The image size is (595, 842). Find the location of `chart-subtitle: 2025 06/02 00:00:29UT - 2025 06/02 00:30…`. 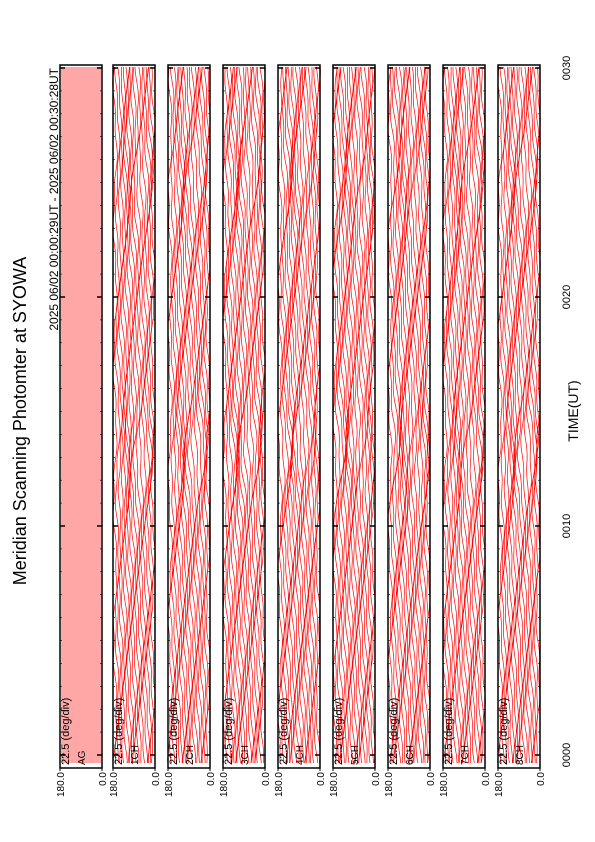

chart-subtitle: 2025 06/02 00:00:29UT - 2025 06/02 00:30… is located at coordinates (54, 198).